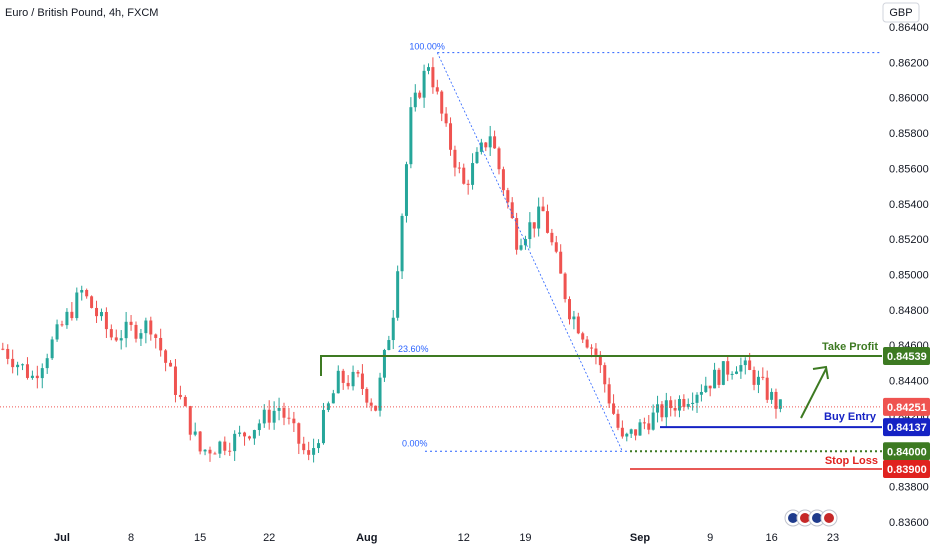 The width and height of the screenshot is (932, 550). I want to click on buy-entry-badge-bg, so click(906, 427).